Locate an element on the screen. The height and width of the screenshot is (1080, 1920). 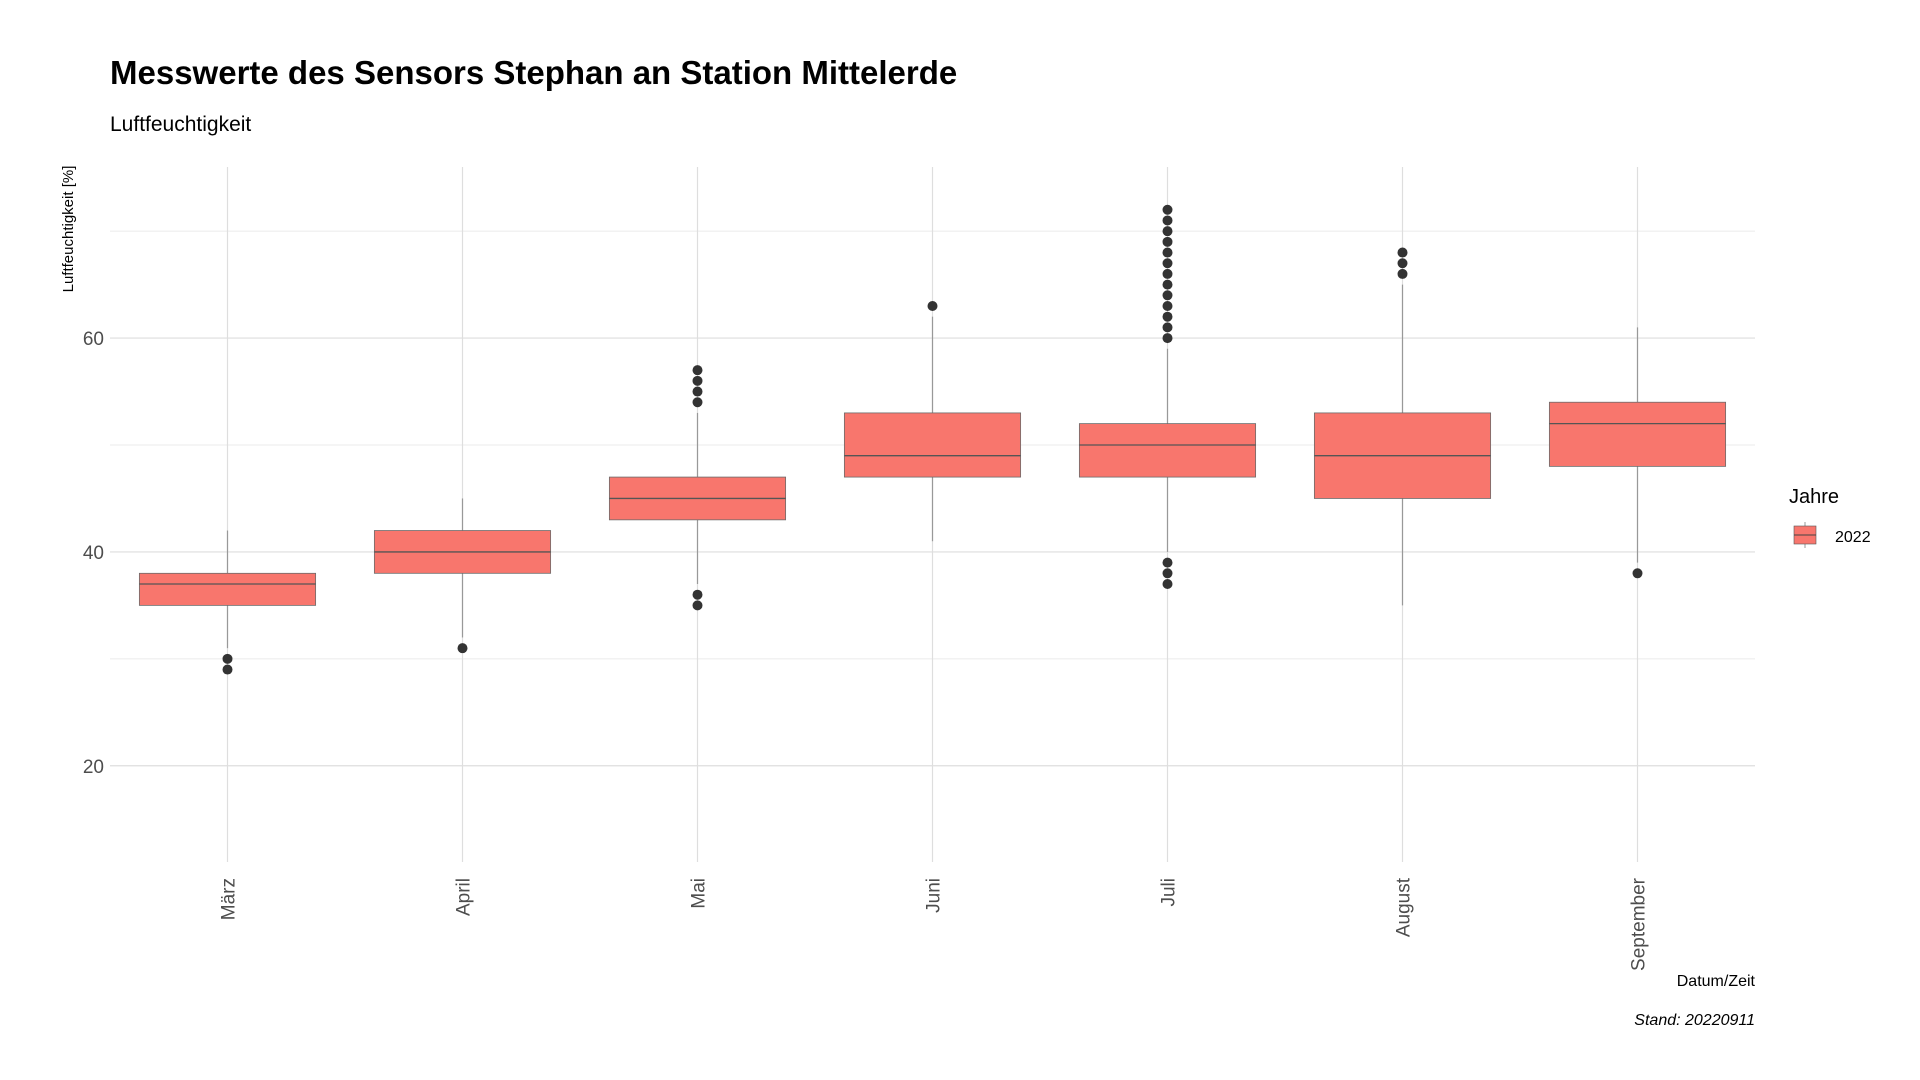
legend-label: 2022 is located at coordinates (1853, 537).